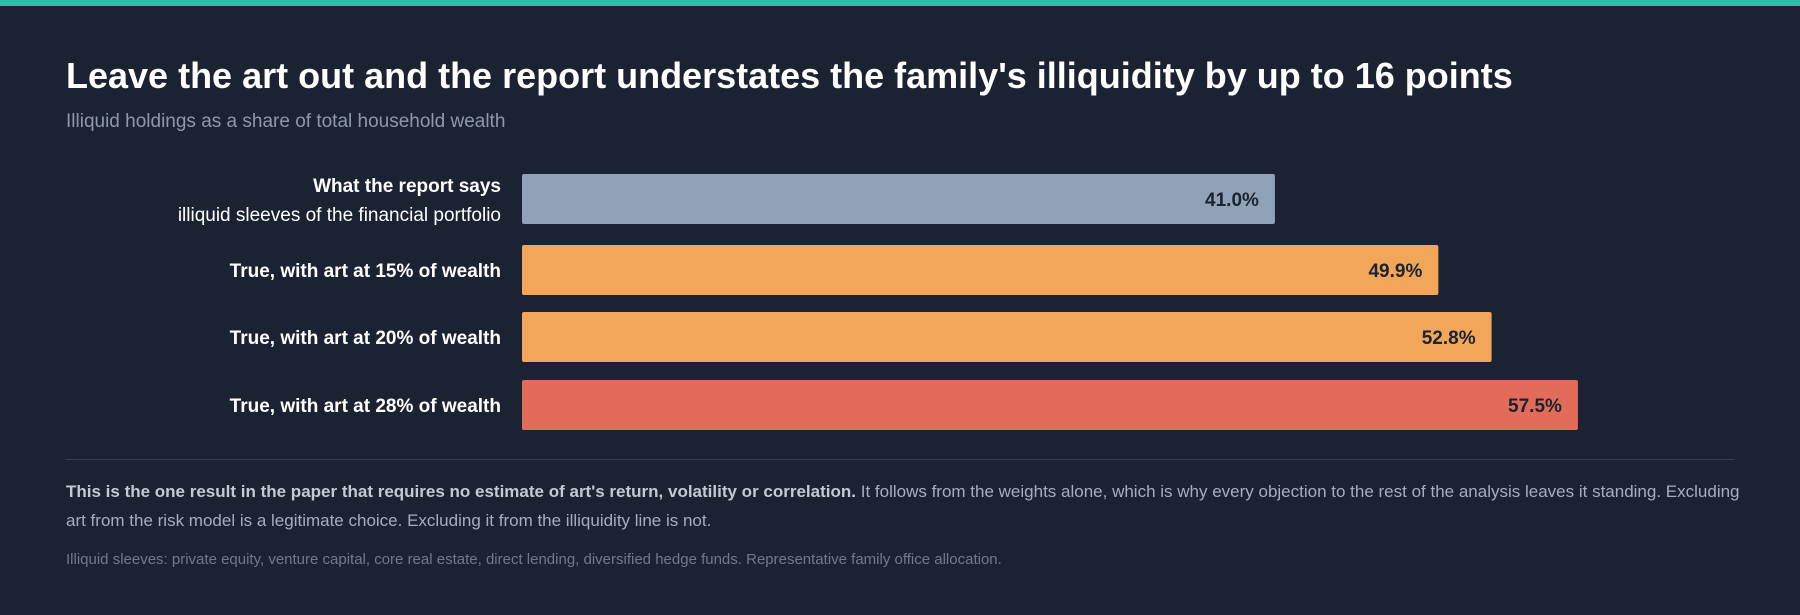  Describe the element at coordinates (365, 406) in the screenshot. I see `category-label-4: True, with art at 28% of wealth` at that location.